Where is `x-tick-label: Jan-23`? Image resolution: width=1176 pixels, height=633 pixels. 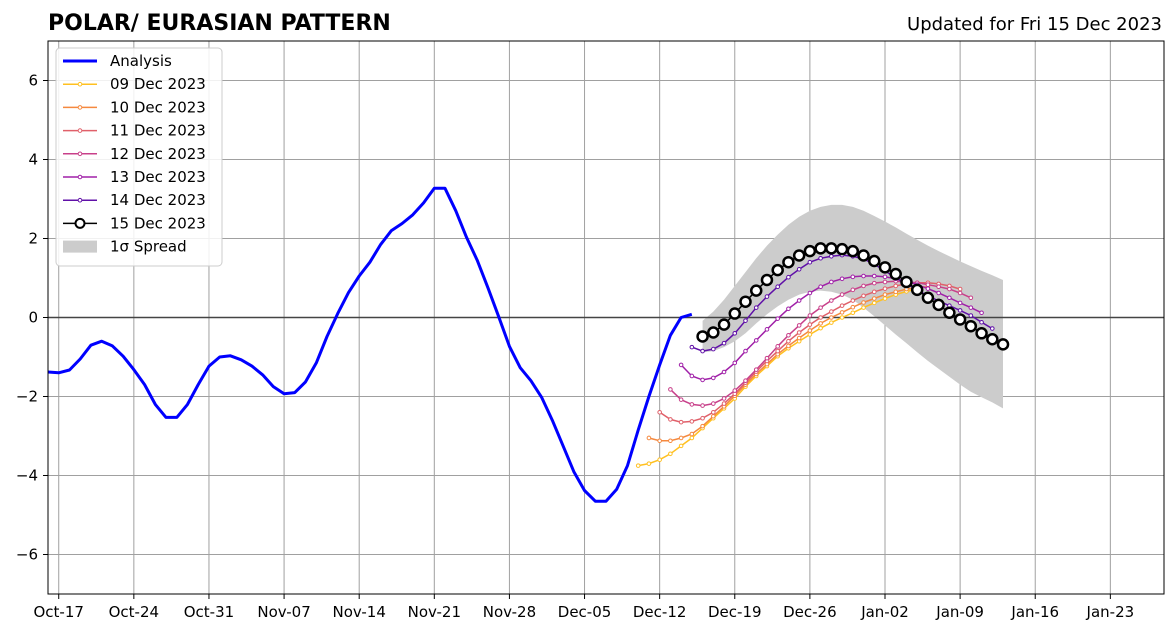 x-tick-label: Jan-23 is located at coordinates (1110, 612).